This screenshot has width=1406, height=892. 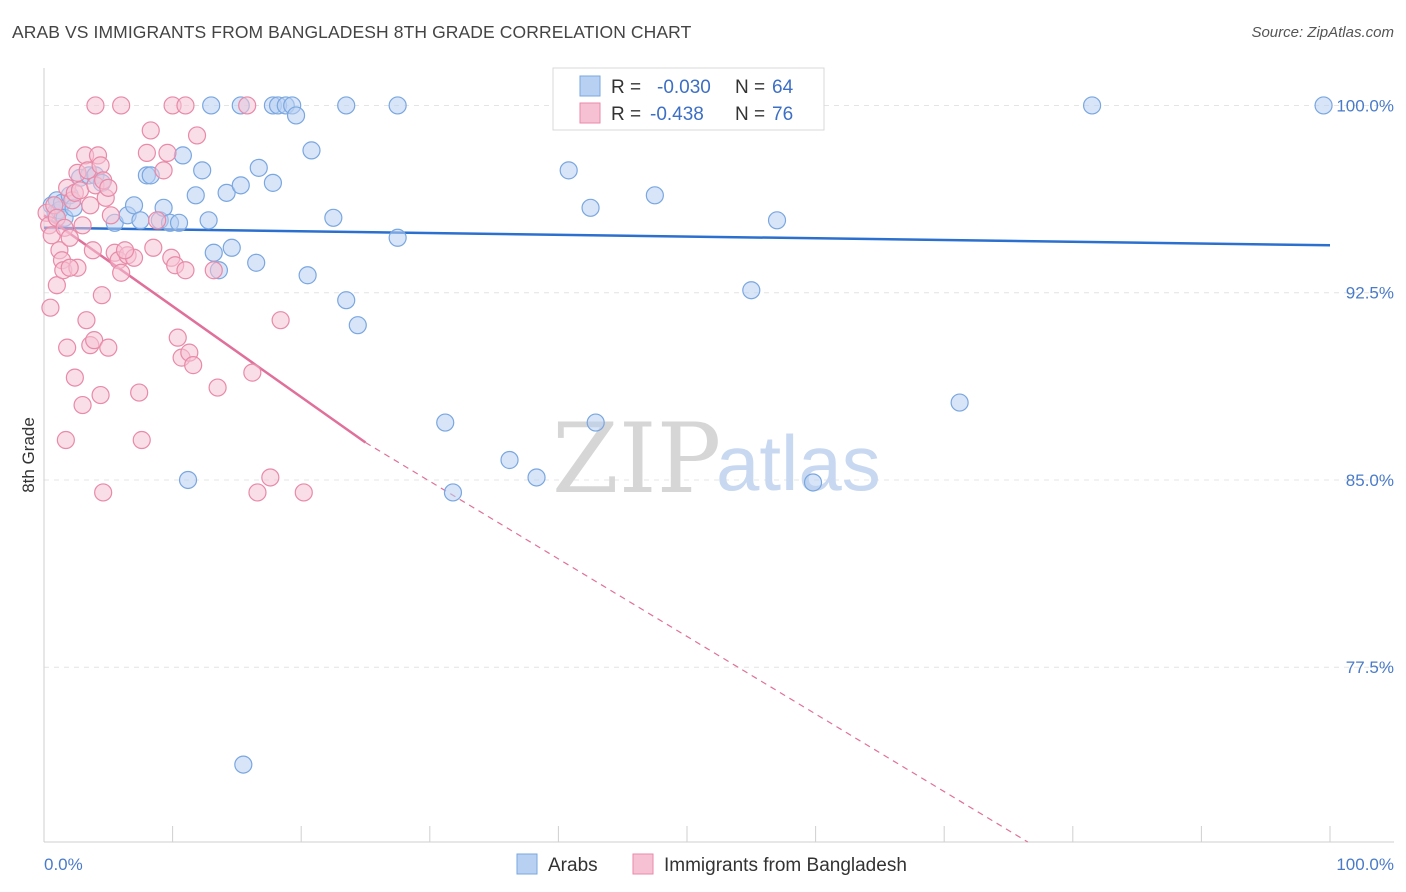 I want to click on watermark: ZIP atlas, so click(x=716, y=459).